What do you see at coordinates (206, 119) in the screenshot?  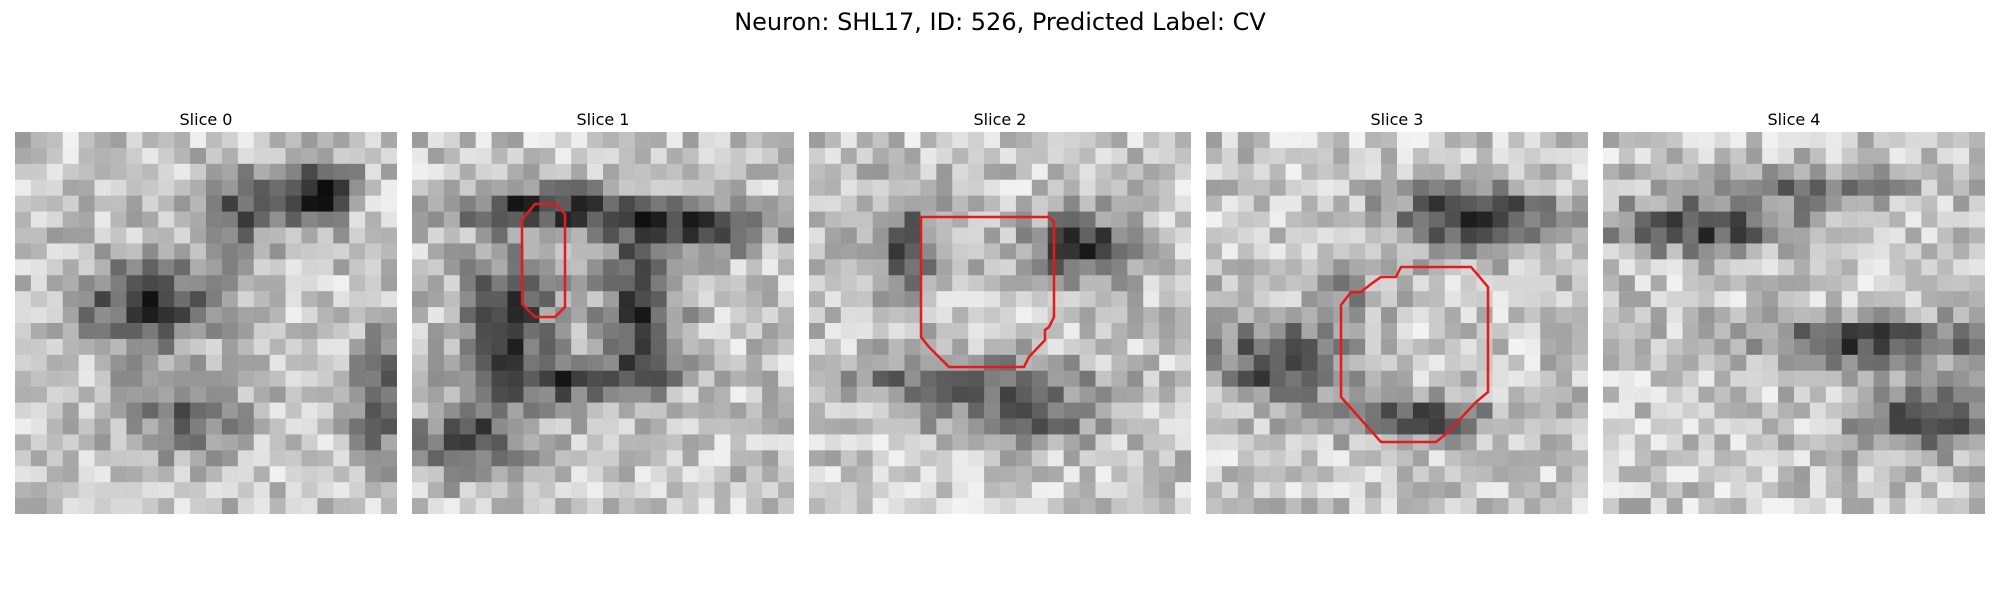 I see `slice-title: Slice 0` at bounding box center [206, 119].